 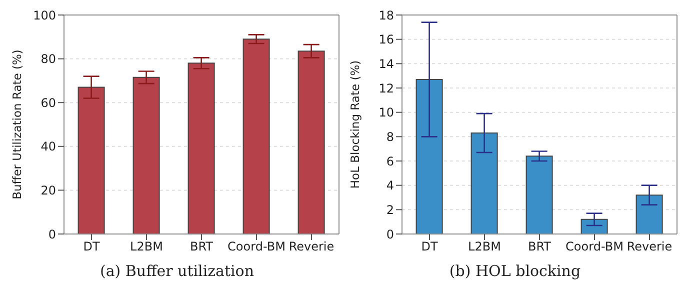 I want to click on y-tick-label: 10, so click(x=386, y=113).